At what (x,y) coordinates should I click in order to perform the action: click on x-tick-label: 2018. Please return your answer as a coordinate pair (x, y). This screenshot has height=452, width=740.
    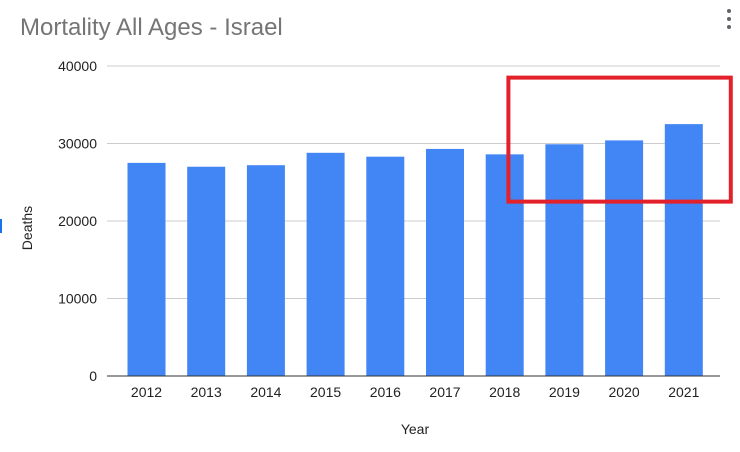
    Looking at the image, I should click on (504, 392).